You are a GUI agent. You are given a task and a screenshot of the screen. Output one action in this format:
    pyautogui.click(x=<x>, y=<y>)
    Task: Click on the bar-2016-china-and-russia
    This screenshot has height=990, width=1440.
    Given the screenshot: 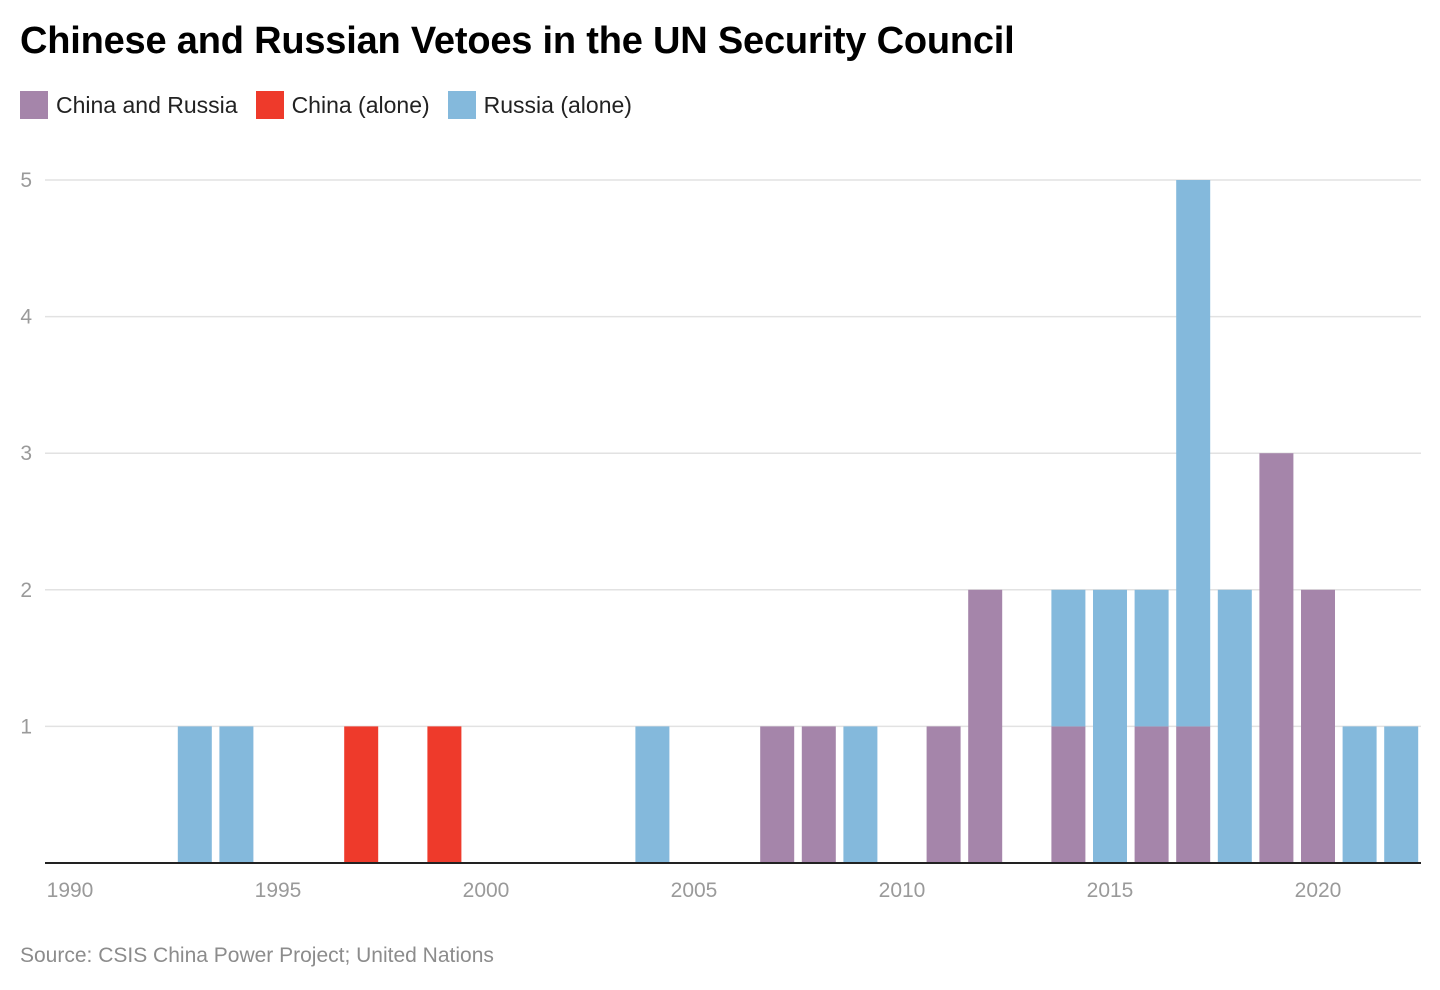 What is the action you would take?
    pyautogui.click(x=1151, y=794)
    